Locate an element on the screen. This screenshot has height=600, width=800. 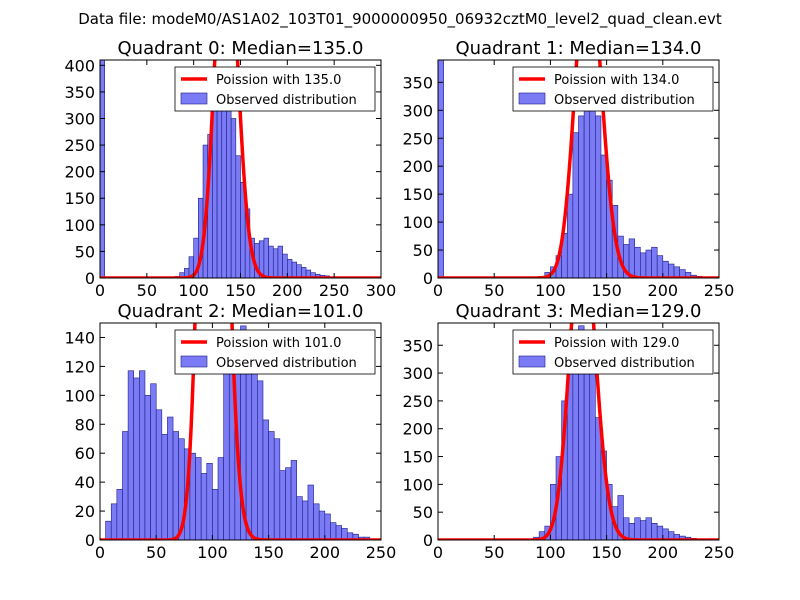
poisson-curve is located at coordinates (240, 169).